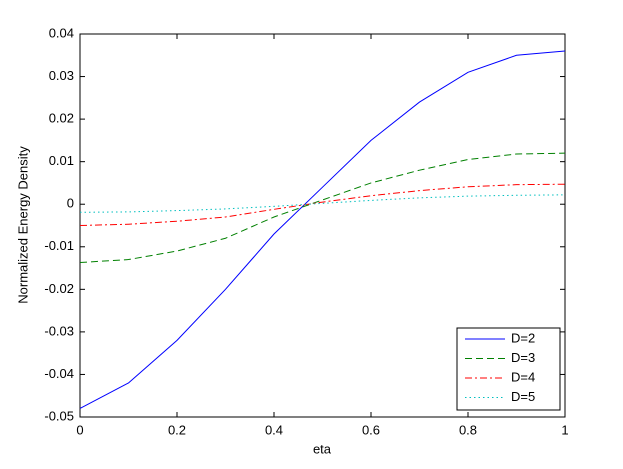  Describe the element at coordinates (177, 429) in the screenshot. I see `x-tick-label: 0.2` at that location.